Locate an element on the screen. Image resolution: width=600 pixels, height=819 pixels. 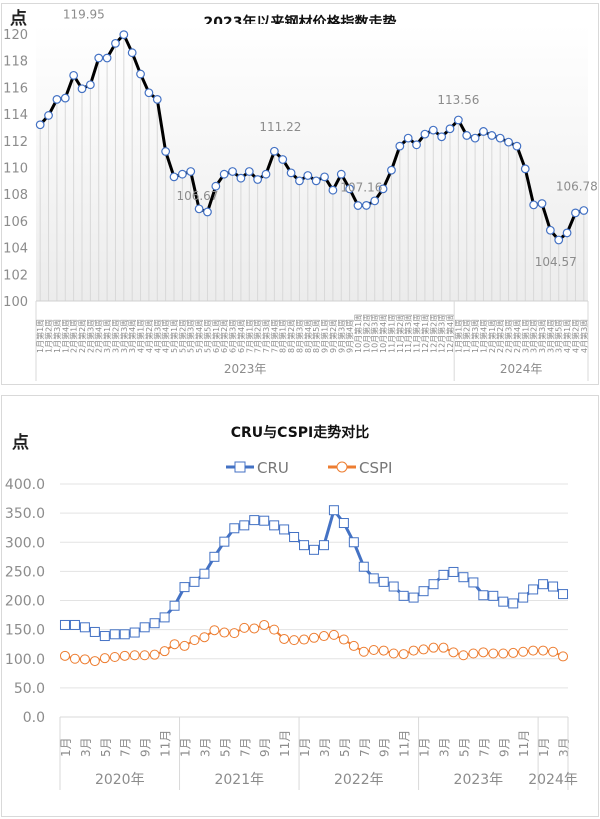
x-tick-label: 6月第1周 is located at coordinates (216, 336).